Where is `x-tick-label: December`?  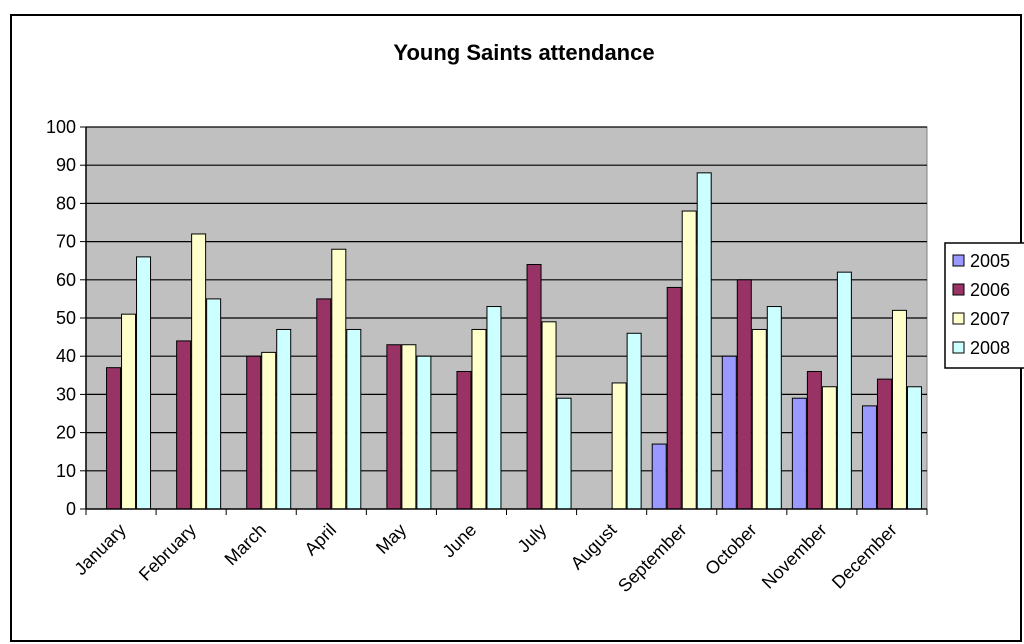
x-tick-label: December is located at coordinates (864, 556).